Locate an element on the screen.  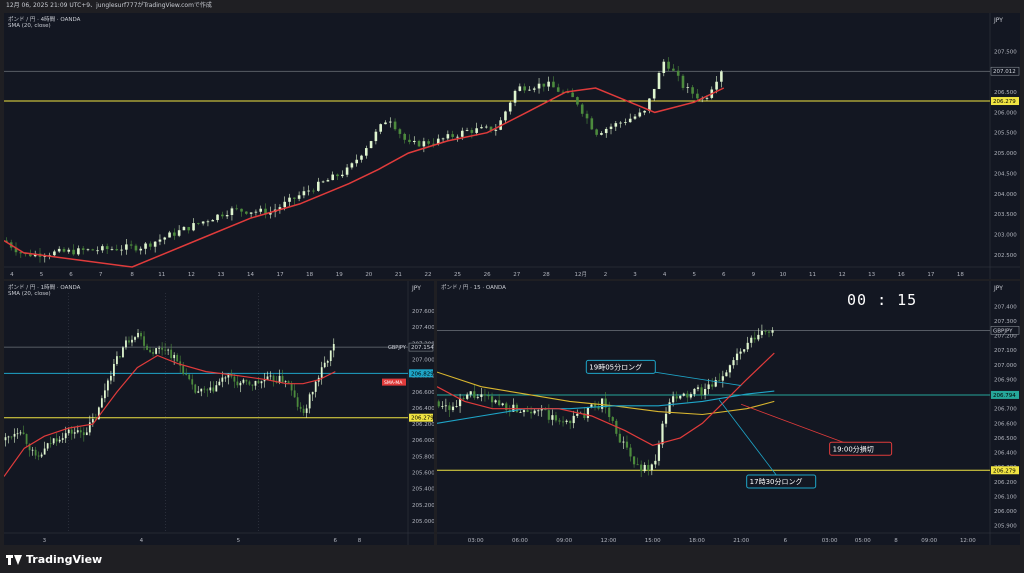
x-tick-label: 25 is located at coordinates (457, 275).